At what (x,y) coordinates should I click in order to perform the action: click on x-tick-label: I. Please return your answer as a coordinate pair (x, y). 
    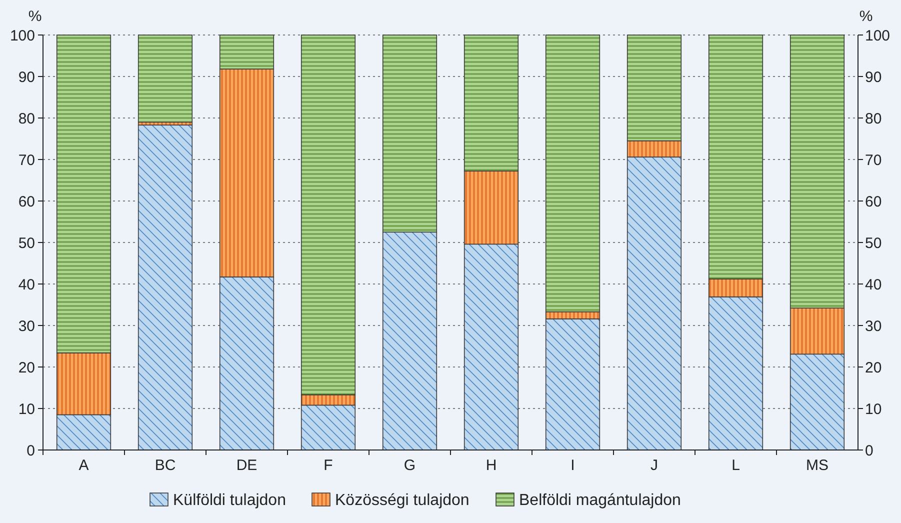
    Looking at the image, I should click on (572, 465).